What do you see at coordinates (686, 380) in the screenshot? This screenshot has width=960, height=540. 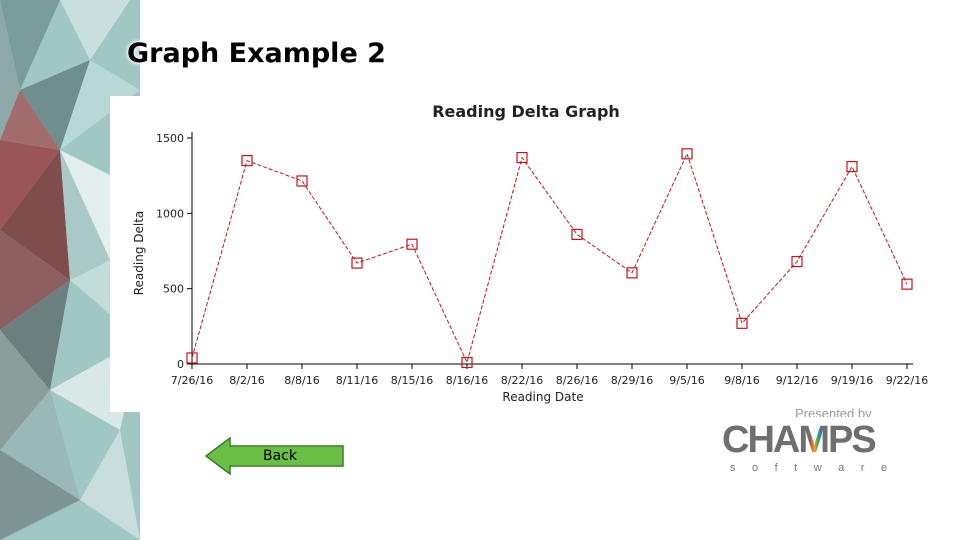 I see `x-tick-label: 9/5/16` at bounding box center [686, 380].